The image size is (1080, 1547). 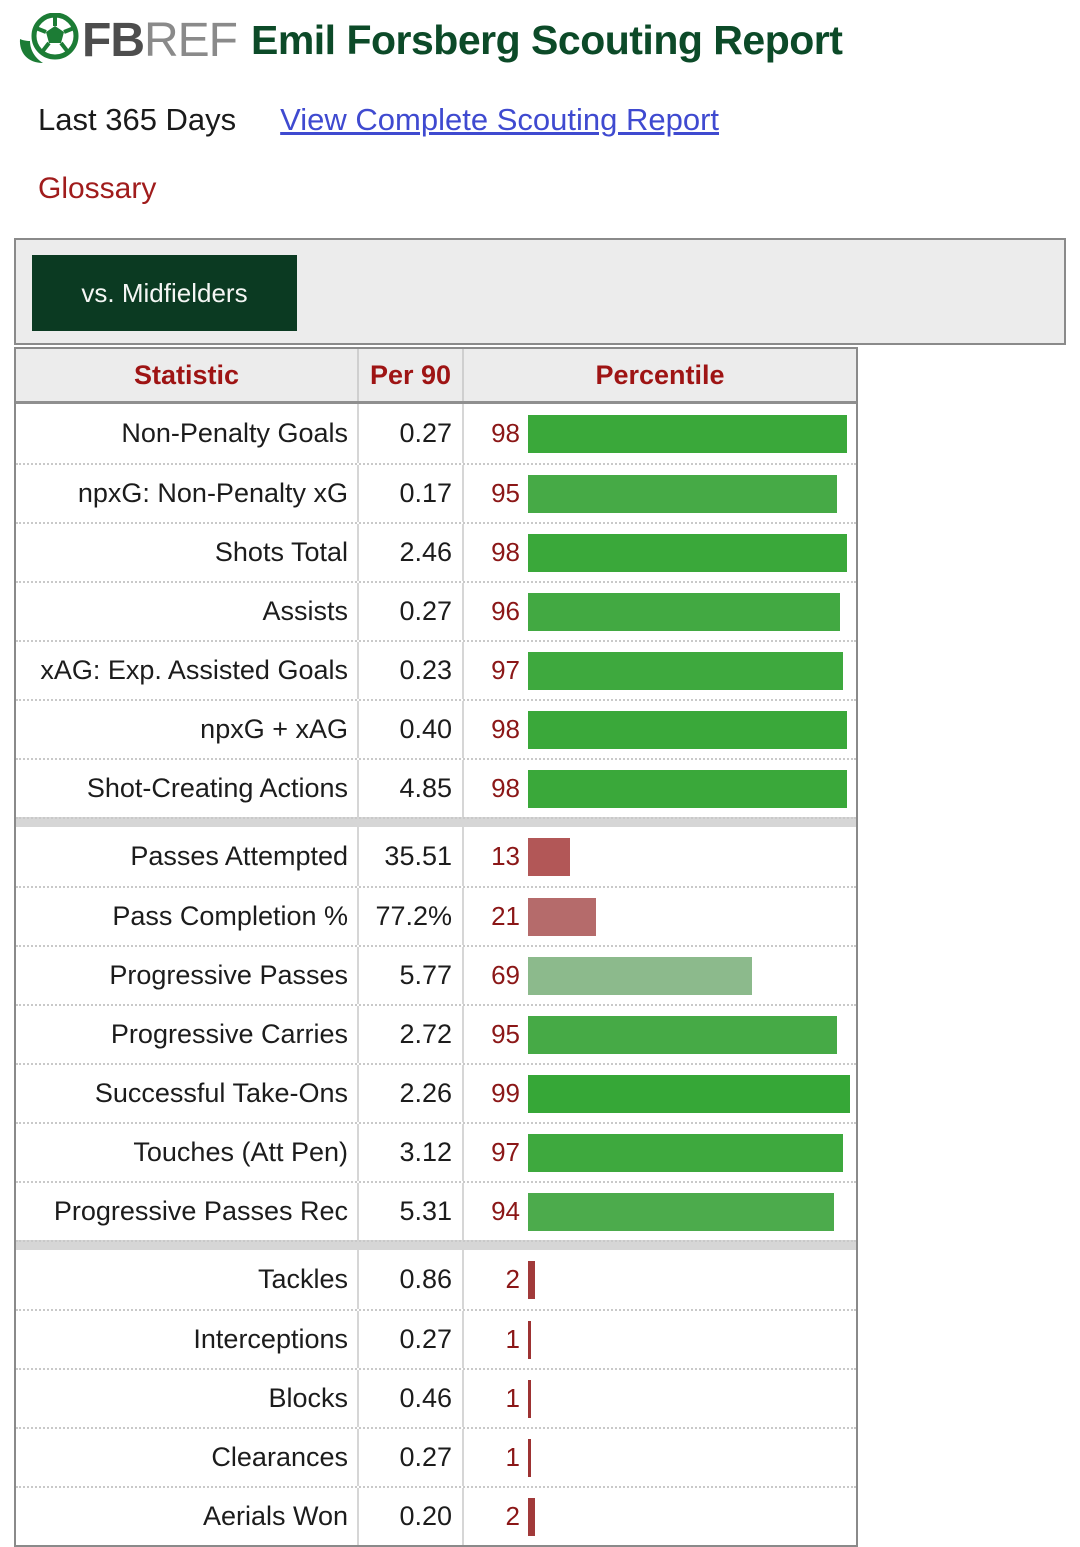 I want to click on stat-label: Clearances, so click(x=279, y=1457).